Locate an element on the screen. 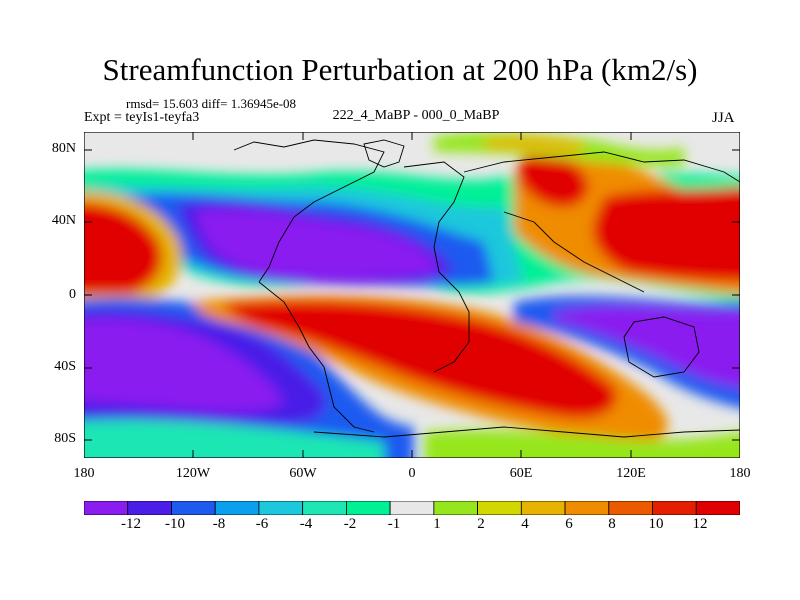  colorbar-label: 6 is located at coordinates (569, 524).